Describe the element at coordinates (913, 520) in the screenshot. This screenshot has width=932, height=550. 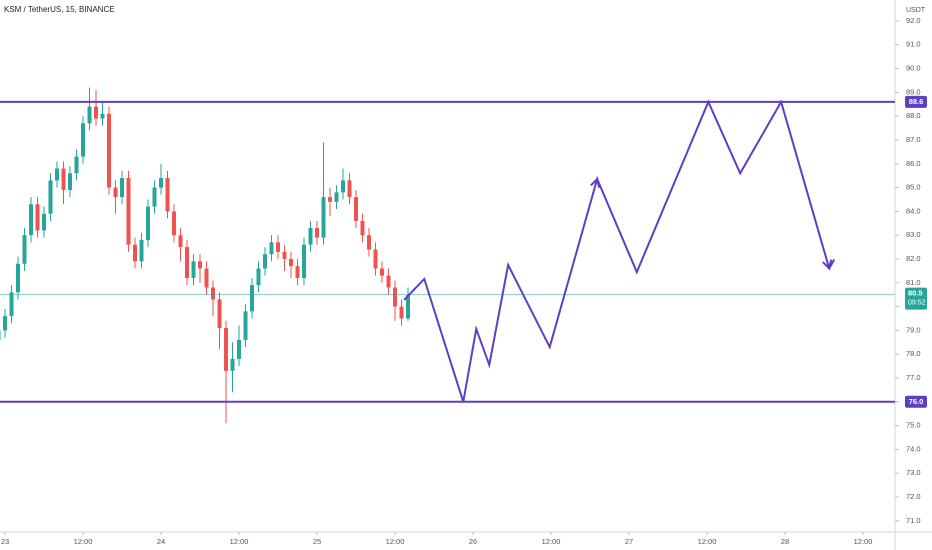
I see `y-tick-label: 71.0` at that location.